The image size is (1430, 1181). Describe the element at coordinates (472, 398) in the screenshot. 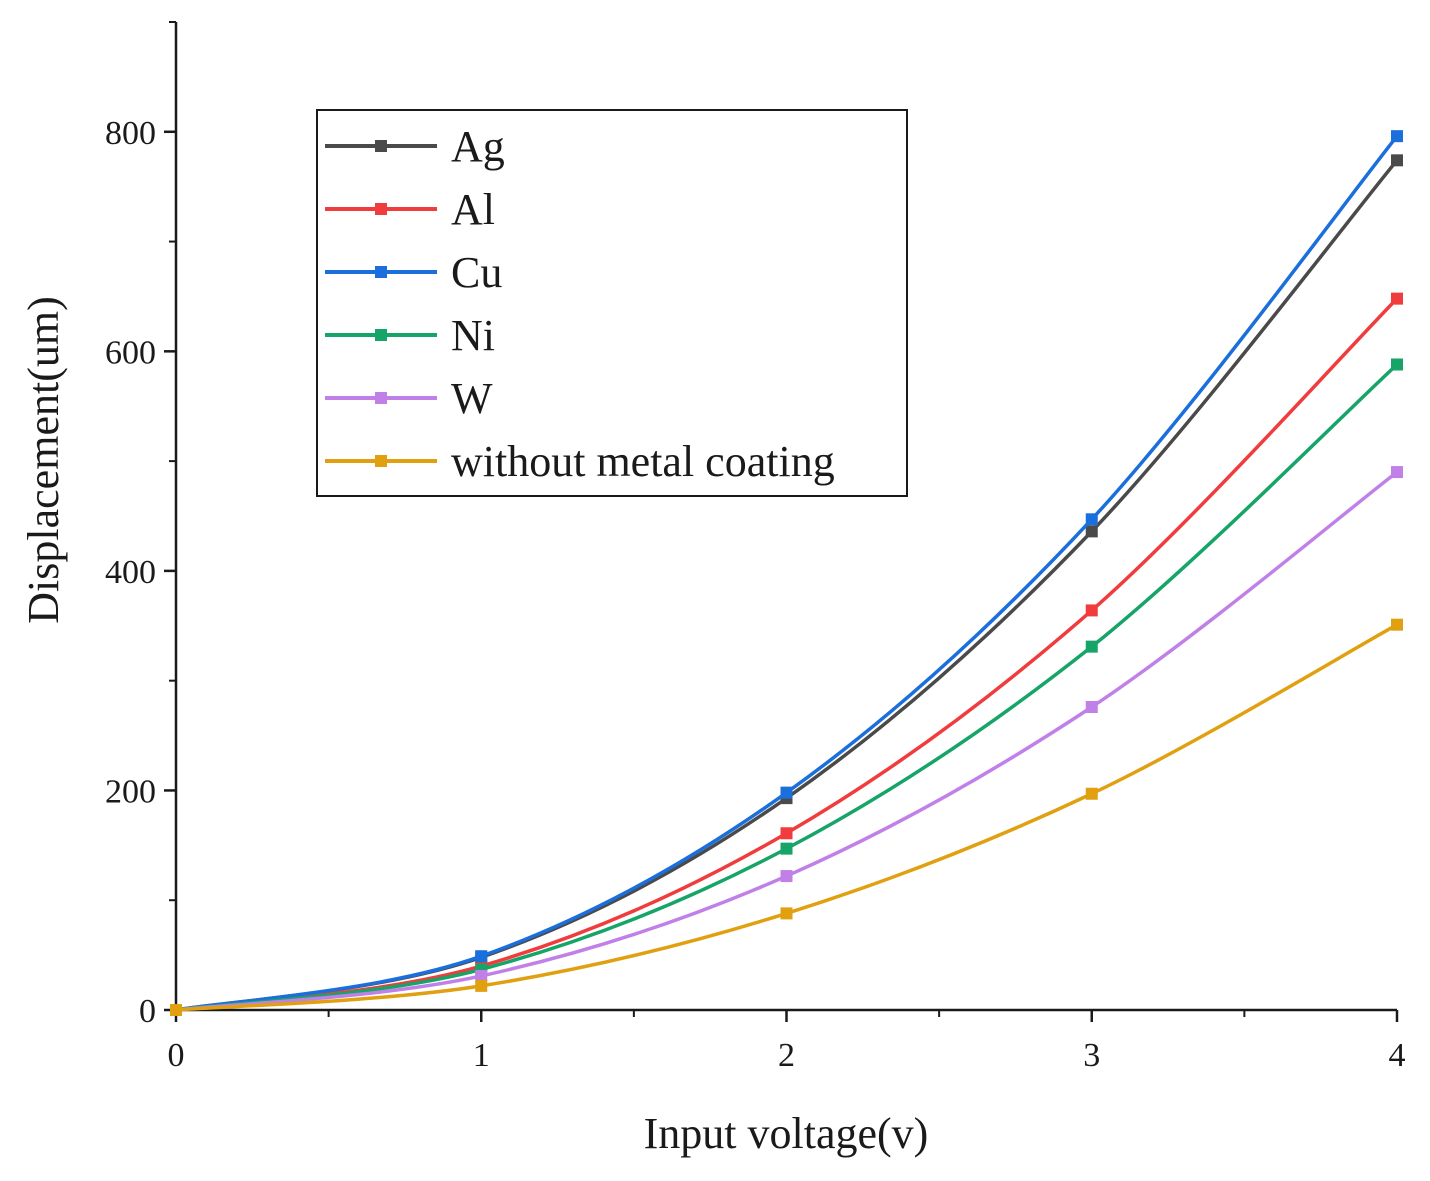

I see `legend-label: W` at that location.